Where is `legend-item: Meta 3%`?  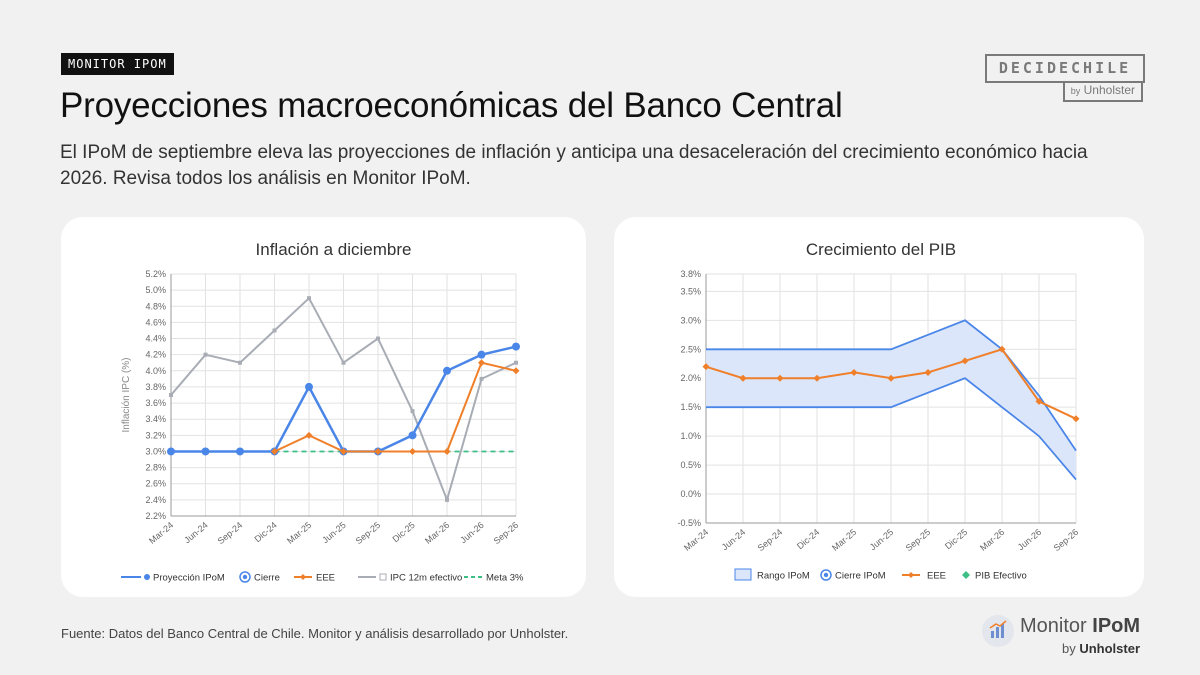
legend-item: Meta 3% is located at coordinates (494, 578).